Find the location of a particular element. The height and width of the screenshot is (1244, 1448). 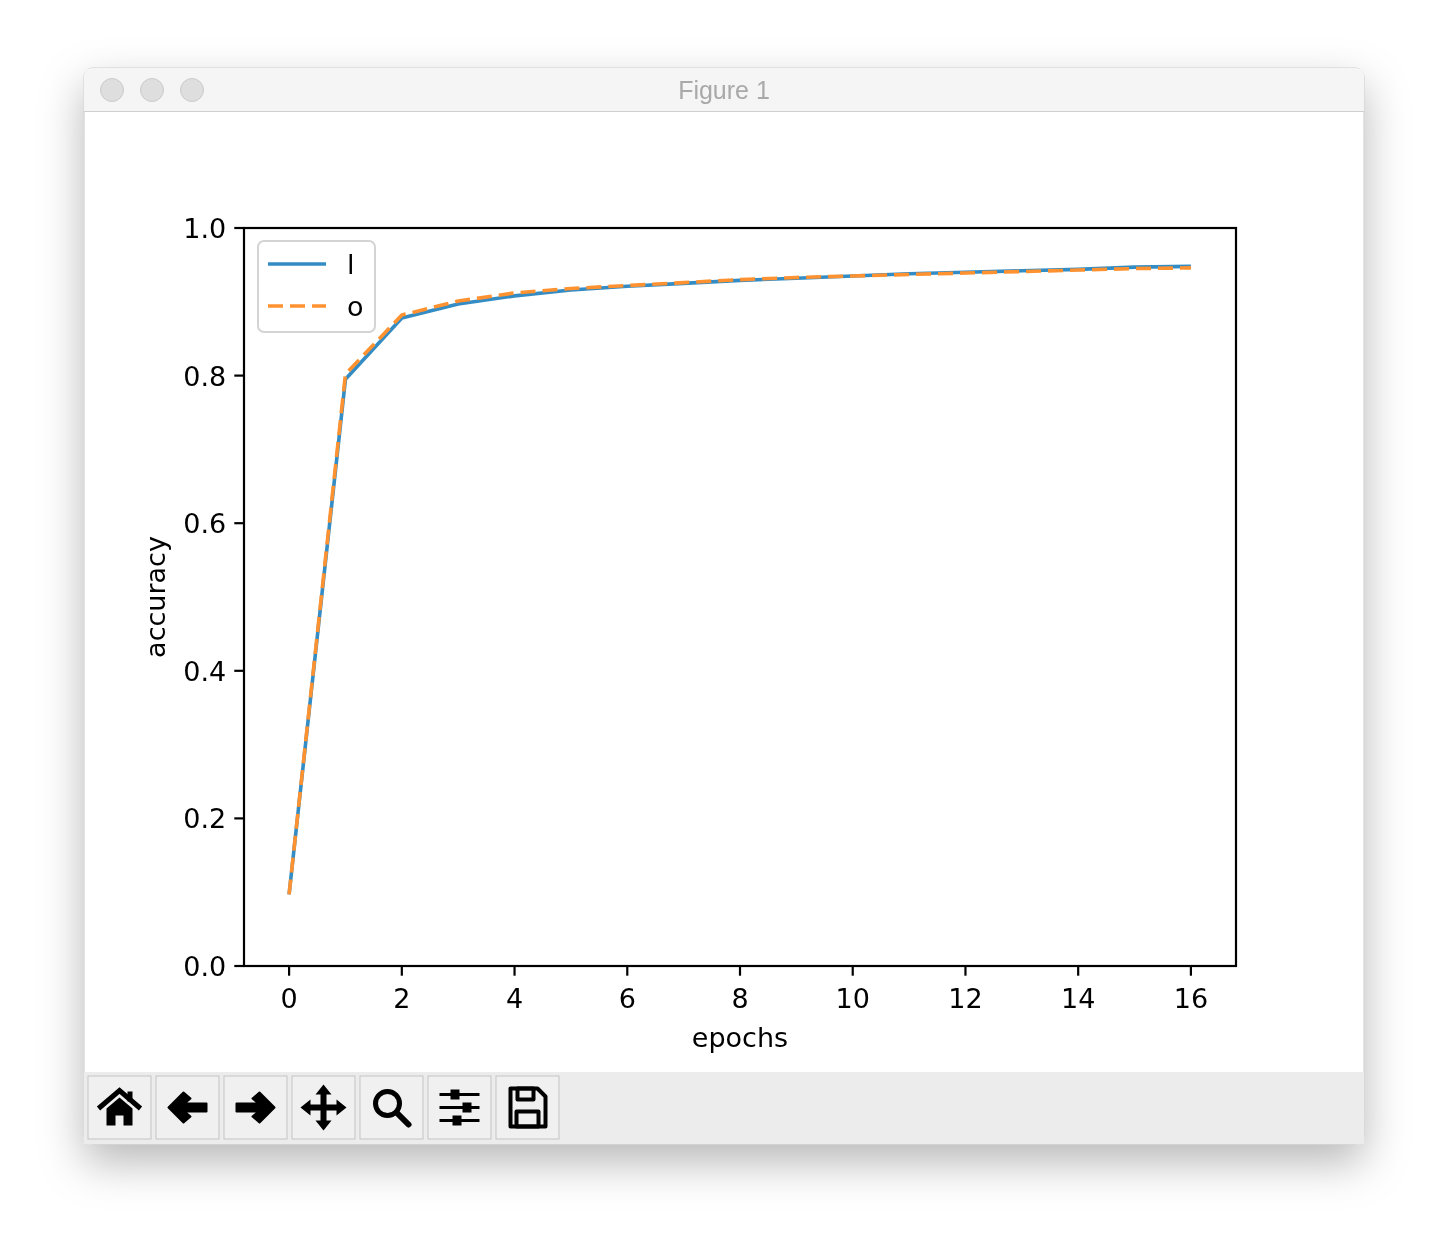

caption: Figure 1 is located at coordinates (724, 90).